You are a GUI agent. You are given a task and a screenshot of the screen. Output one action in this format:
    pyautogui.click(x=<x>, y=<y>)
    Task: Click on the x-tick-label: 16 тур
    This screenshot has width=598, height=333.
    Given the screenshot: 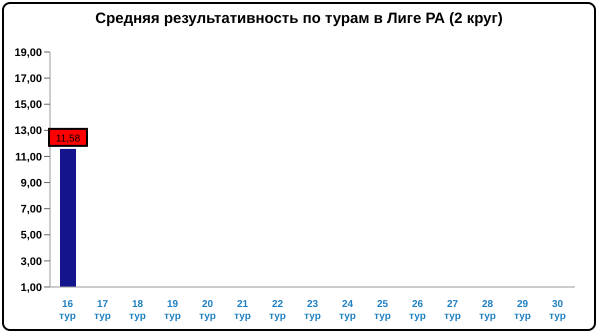 What is the action you would take?
    pyautogui.click(x=67, y=310)
    